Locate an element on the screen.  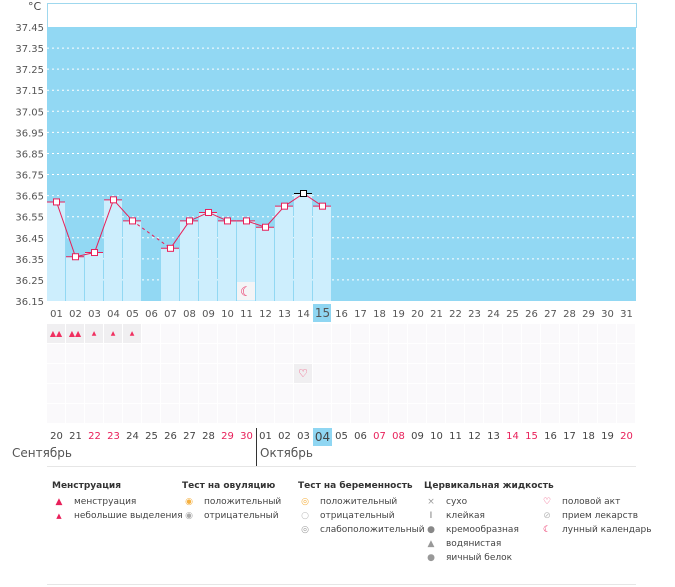
date-label: 05 is located at coordinates (341, 436).